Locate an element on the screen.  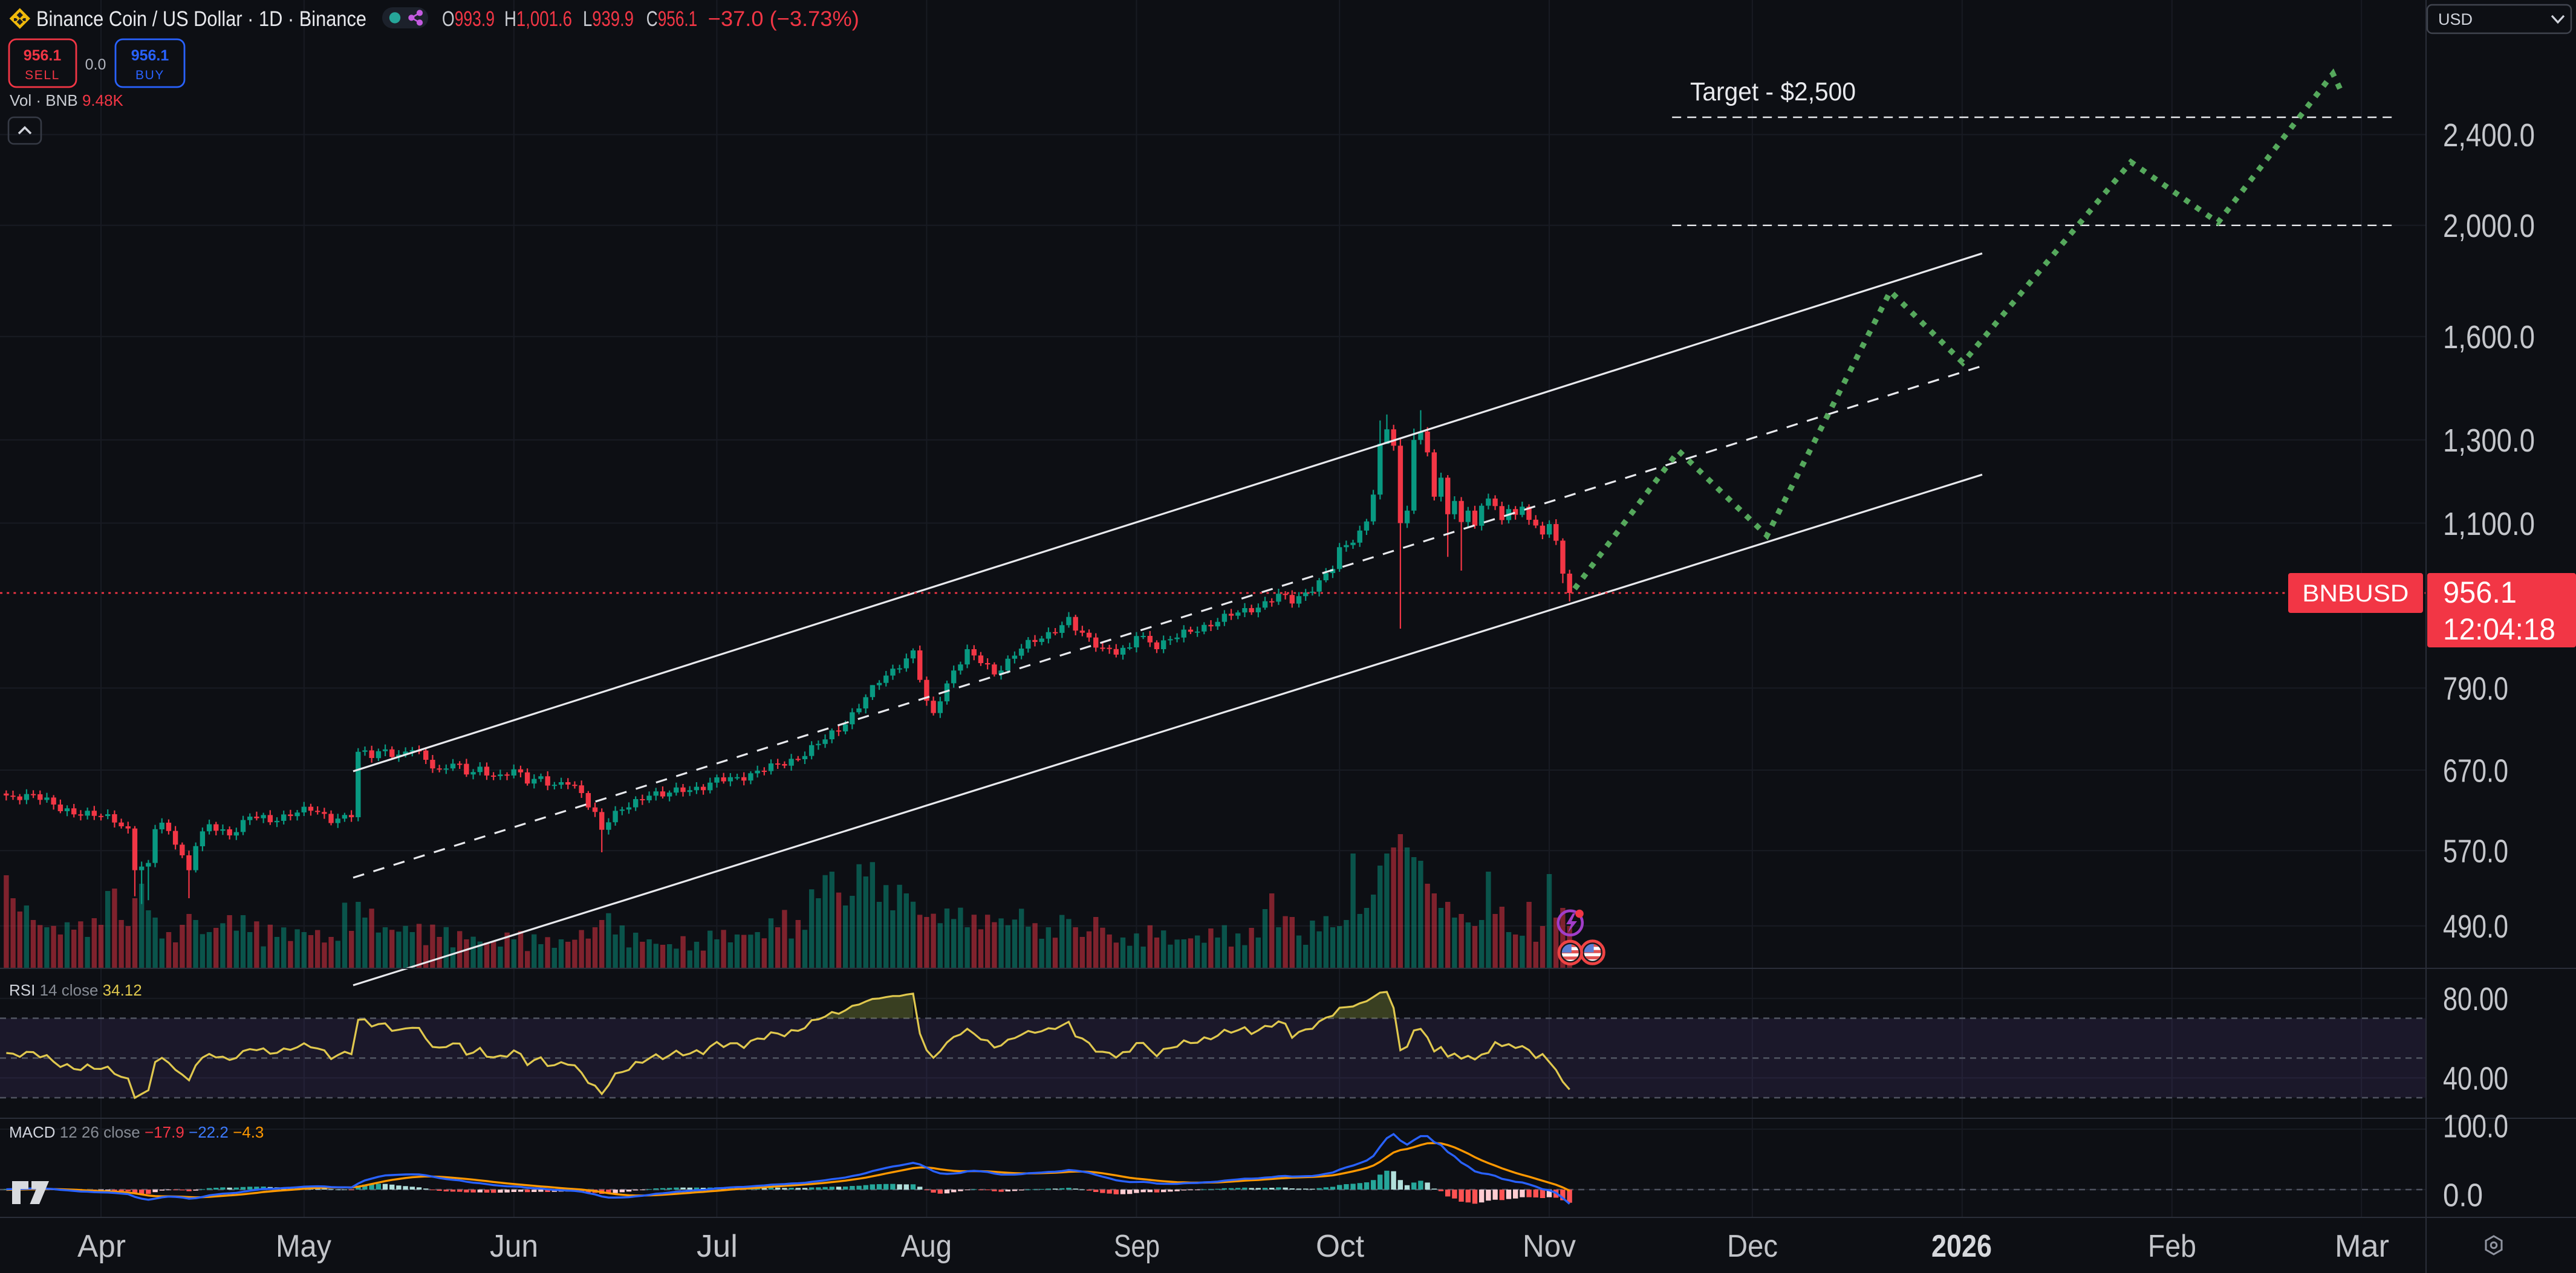
svg-text: USD is located at coordinates (2456, 19).